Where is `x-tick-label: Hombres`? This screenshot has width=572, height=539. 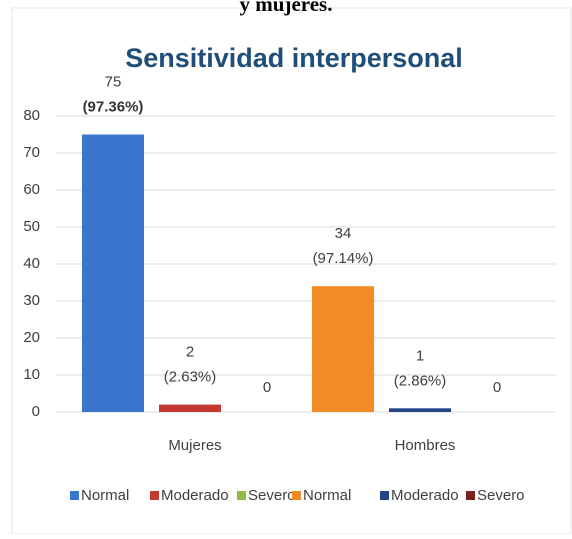
x-tick-label: Hombres is located at coordinates (425, 445).